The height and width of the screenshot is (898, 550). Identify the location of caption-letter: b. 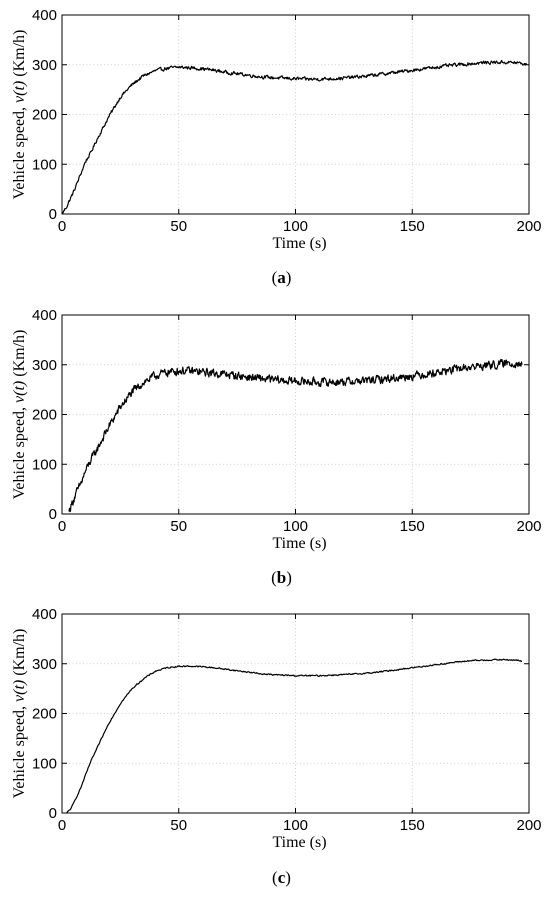
(281, 577).